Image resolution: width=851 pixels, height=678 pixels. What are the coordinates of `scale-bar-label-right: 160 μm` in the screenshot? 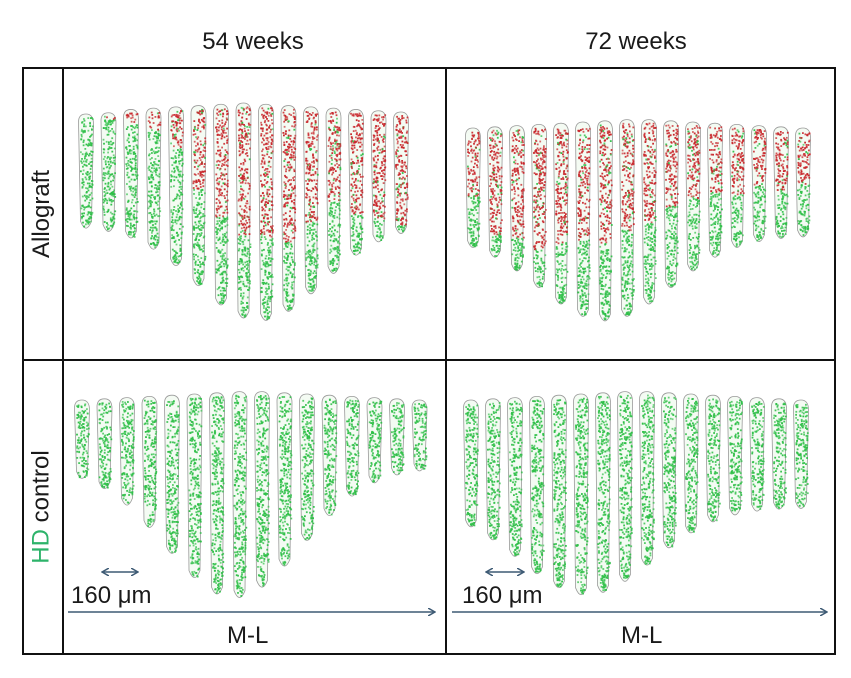 It's located at (502, 595).